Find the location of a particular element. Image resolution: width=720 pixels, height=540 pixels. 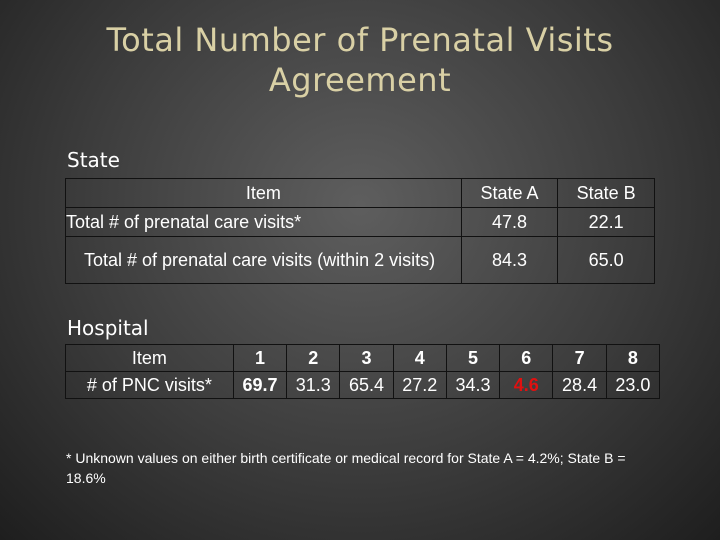

hospital-header-6: 6 is located at coordinates (526, 358).